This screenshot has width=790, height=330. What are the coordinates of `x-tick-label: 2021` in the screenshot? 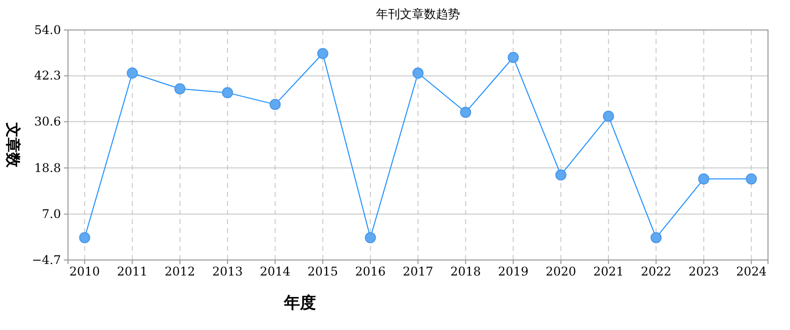 It's located at (608, 271).